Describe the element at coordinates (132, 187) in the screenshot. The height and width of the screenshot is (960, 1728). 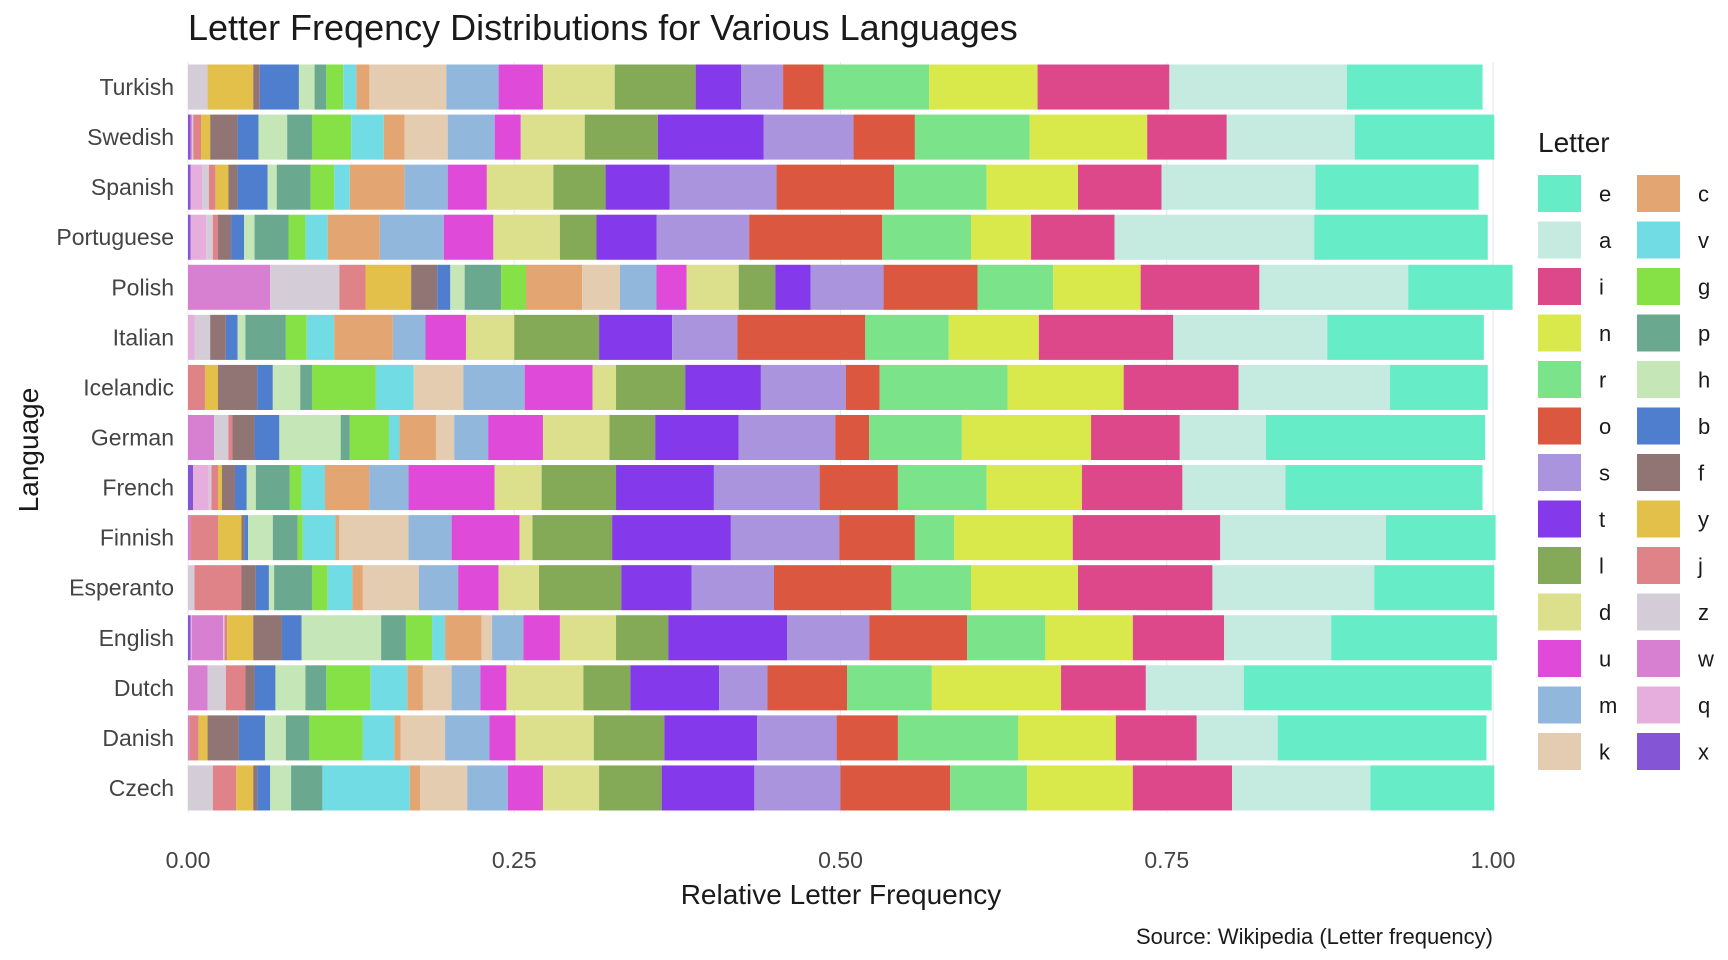
I see `y-tick-label: Spanish` at that location.